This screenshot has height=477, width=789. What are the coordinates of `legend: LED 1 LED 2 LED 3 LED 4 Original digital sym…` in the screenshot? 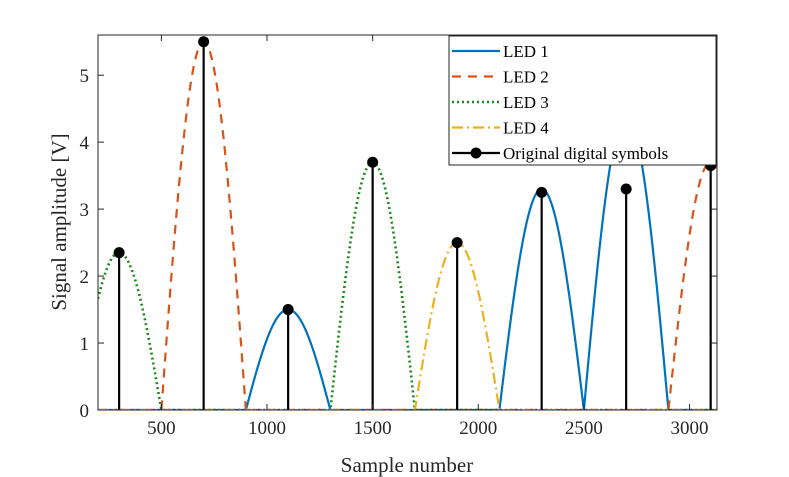 It's located at (582, 100).